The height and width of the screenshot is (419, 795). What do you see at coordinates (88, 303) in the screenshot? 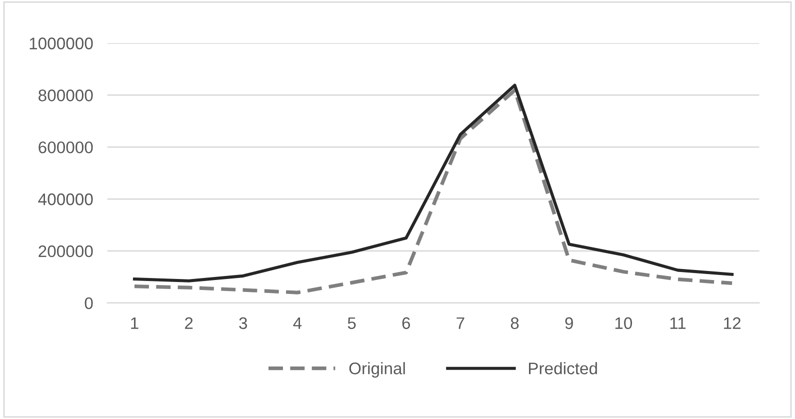
I see `y-tick-label: 0` at bounding box center [88, 303].